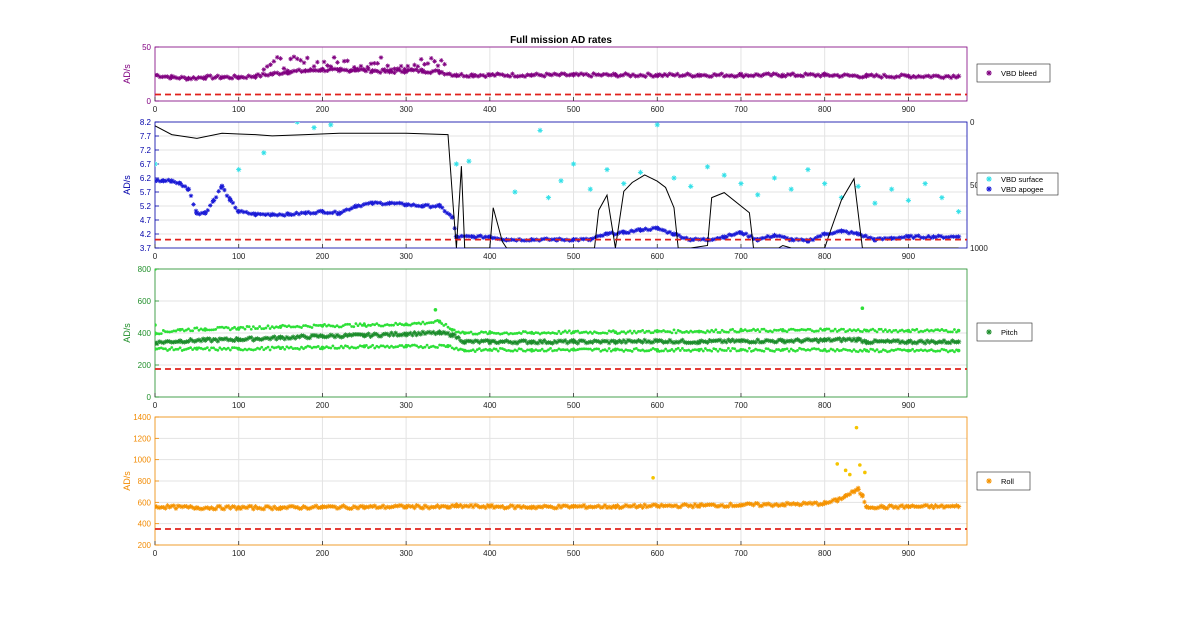 This screenshot has height=617, width=1200. Describe the element at coordinates (142, 460) in the screenshot. I see `y-tick-label: 1000` at that location.